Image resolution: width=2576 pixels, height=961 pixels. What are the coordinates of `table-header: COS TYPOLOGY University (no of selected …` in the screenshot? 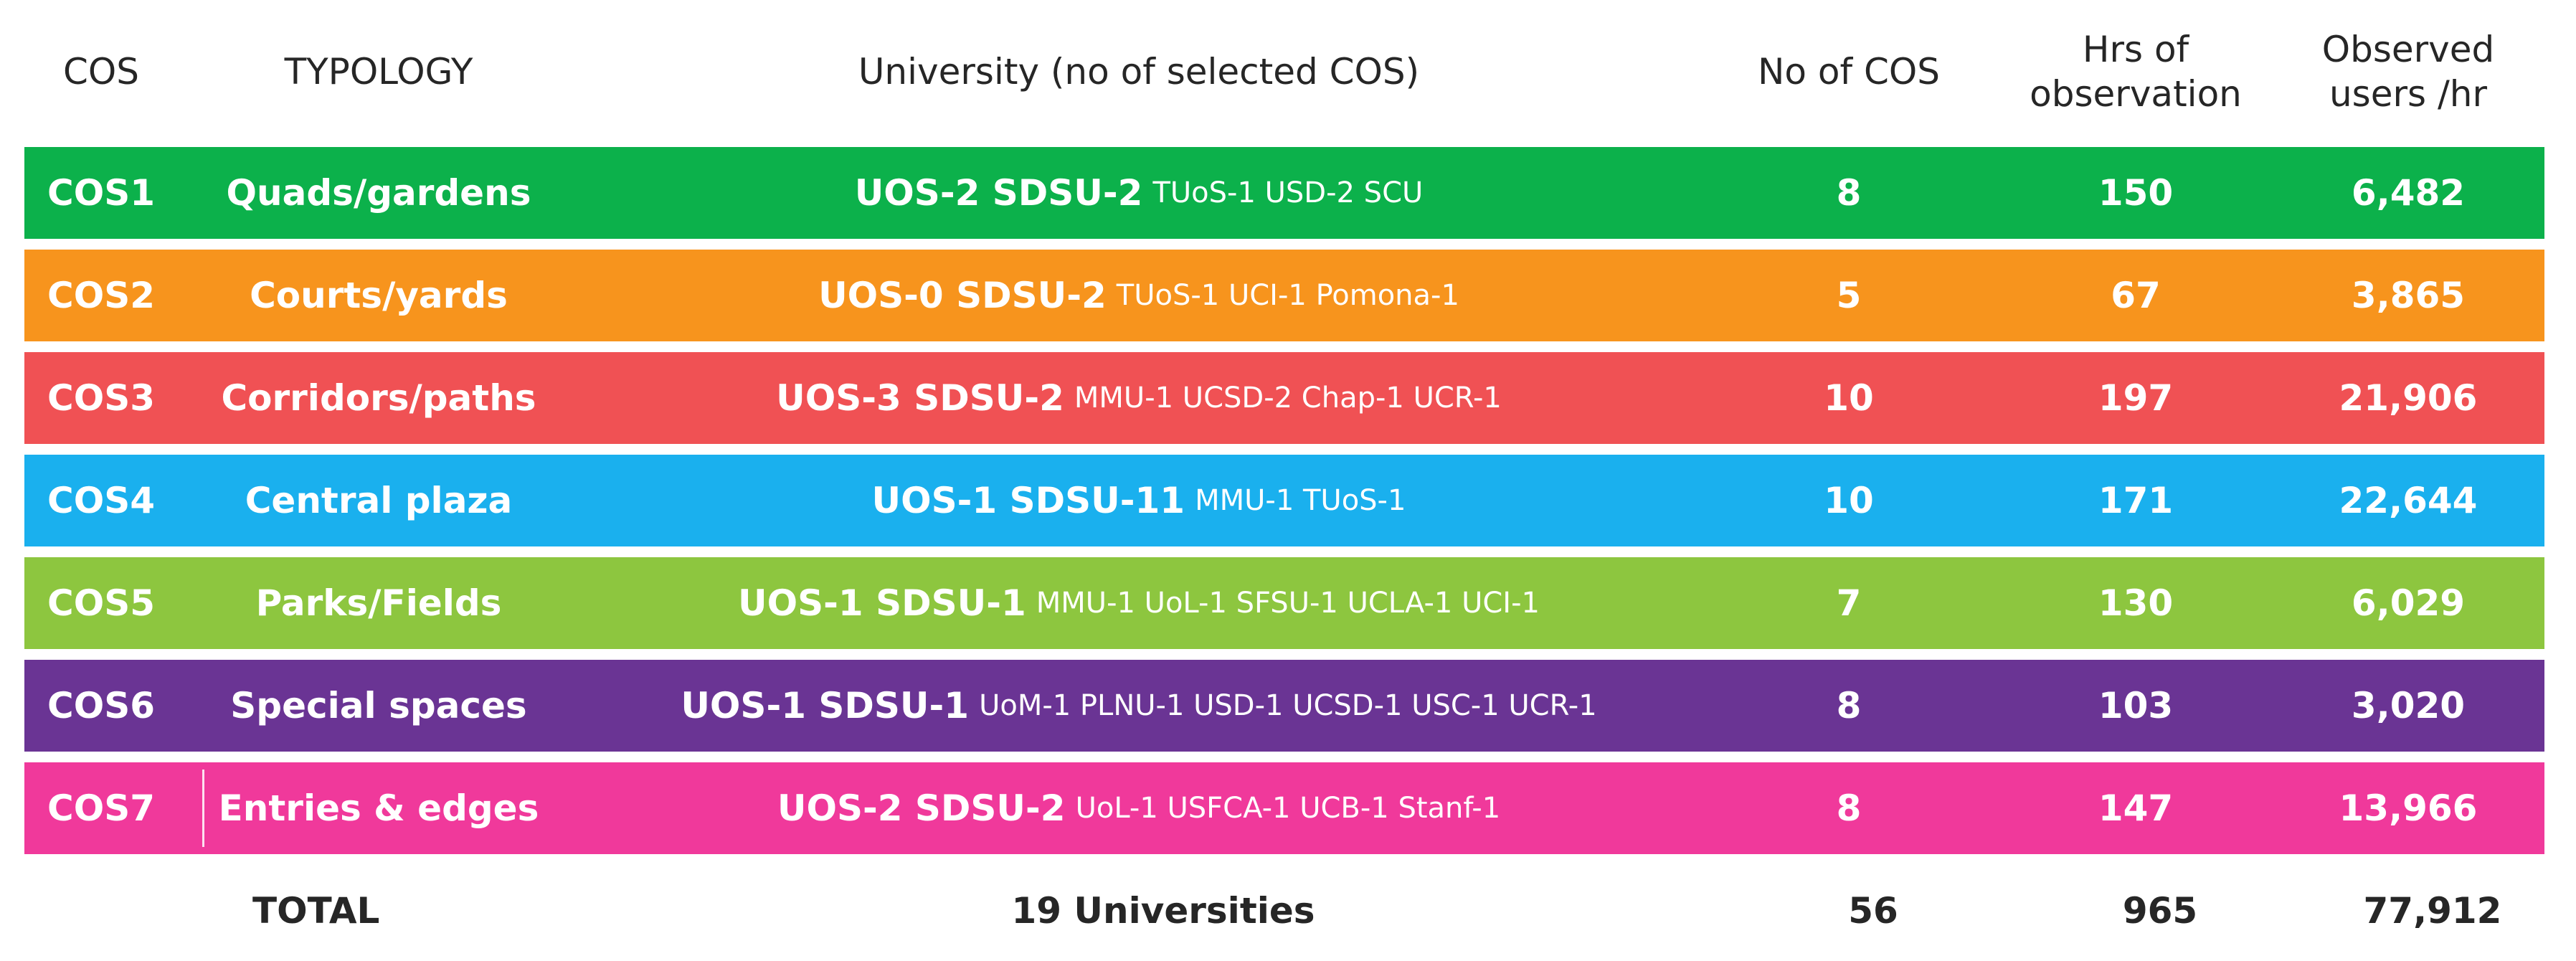 It's located at (1288, 71).